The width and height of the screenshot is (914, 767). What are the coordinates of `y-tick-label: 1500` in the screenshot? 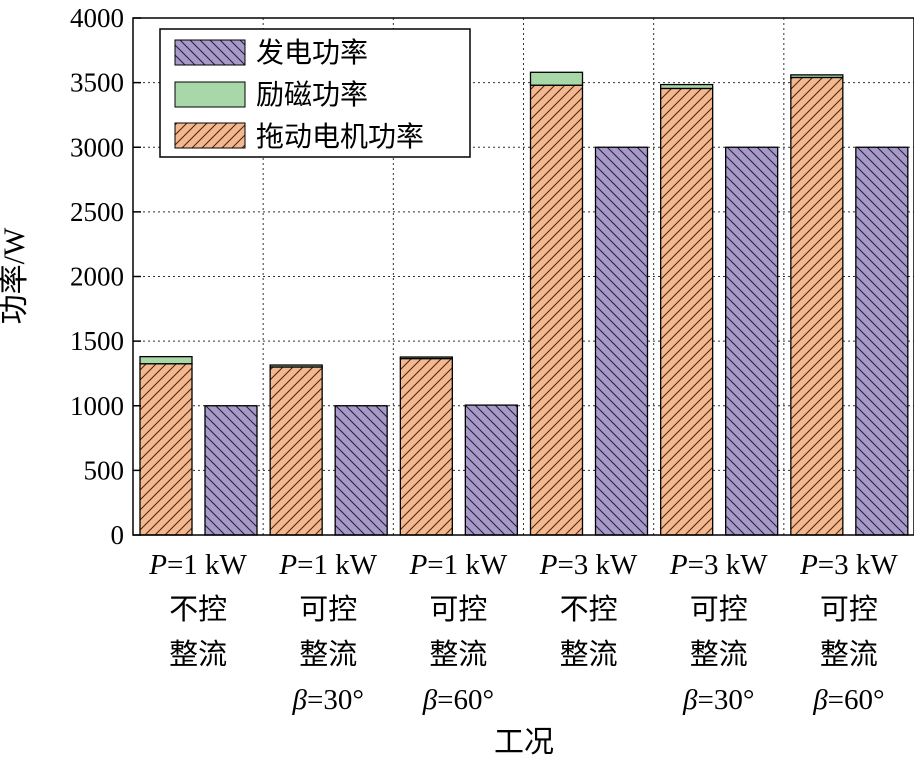 It's located at (97, 341).